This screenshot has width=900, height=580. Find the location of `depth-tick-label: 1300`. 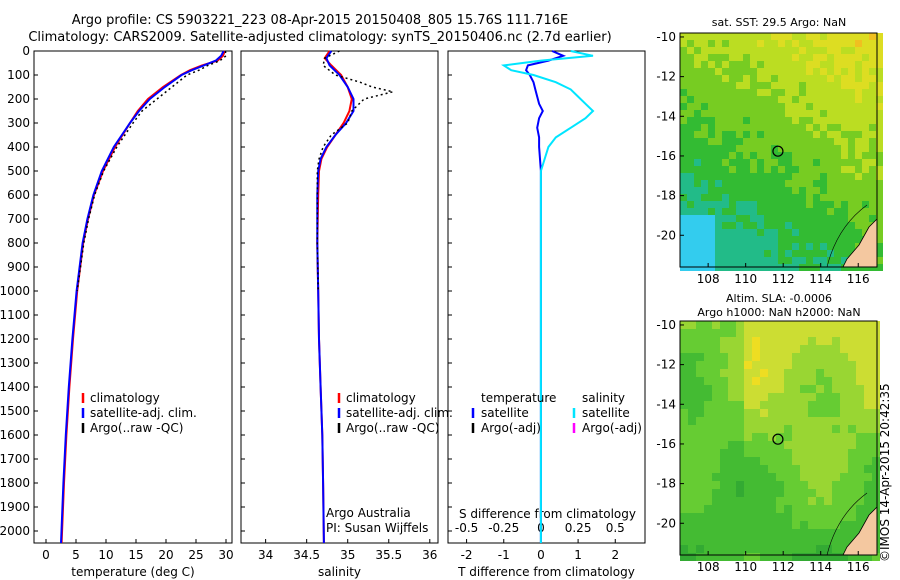

depth-tick-label: 1300 is located at coordinates (15, 363).